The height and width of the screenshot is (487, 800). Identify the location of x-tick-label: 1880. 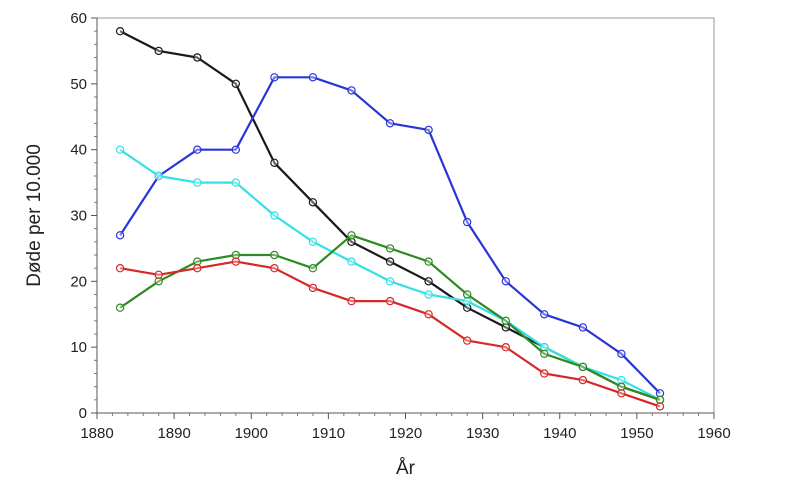
(96, 433).